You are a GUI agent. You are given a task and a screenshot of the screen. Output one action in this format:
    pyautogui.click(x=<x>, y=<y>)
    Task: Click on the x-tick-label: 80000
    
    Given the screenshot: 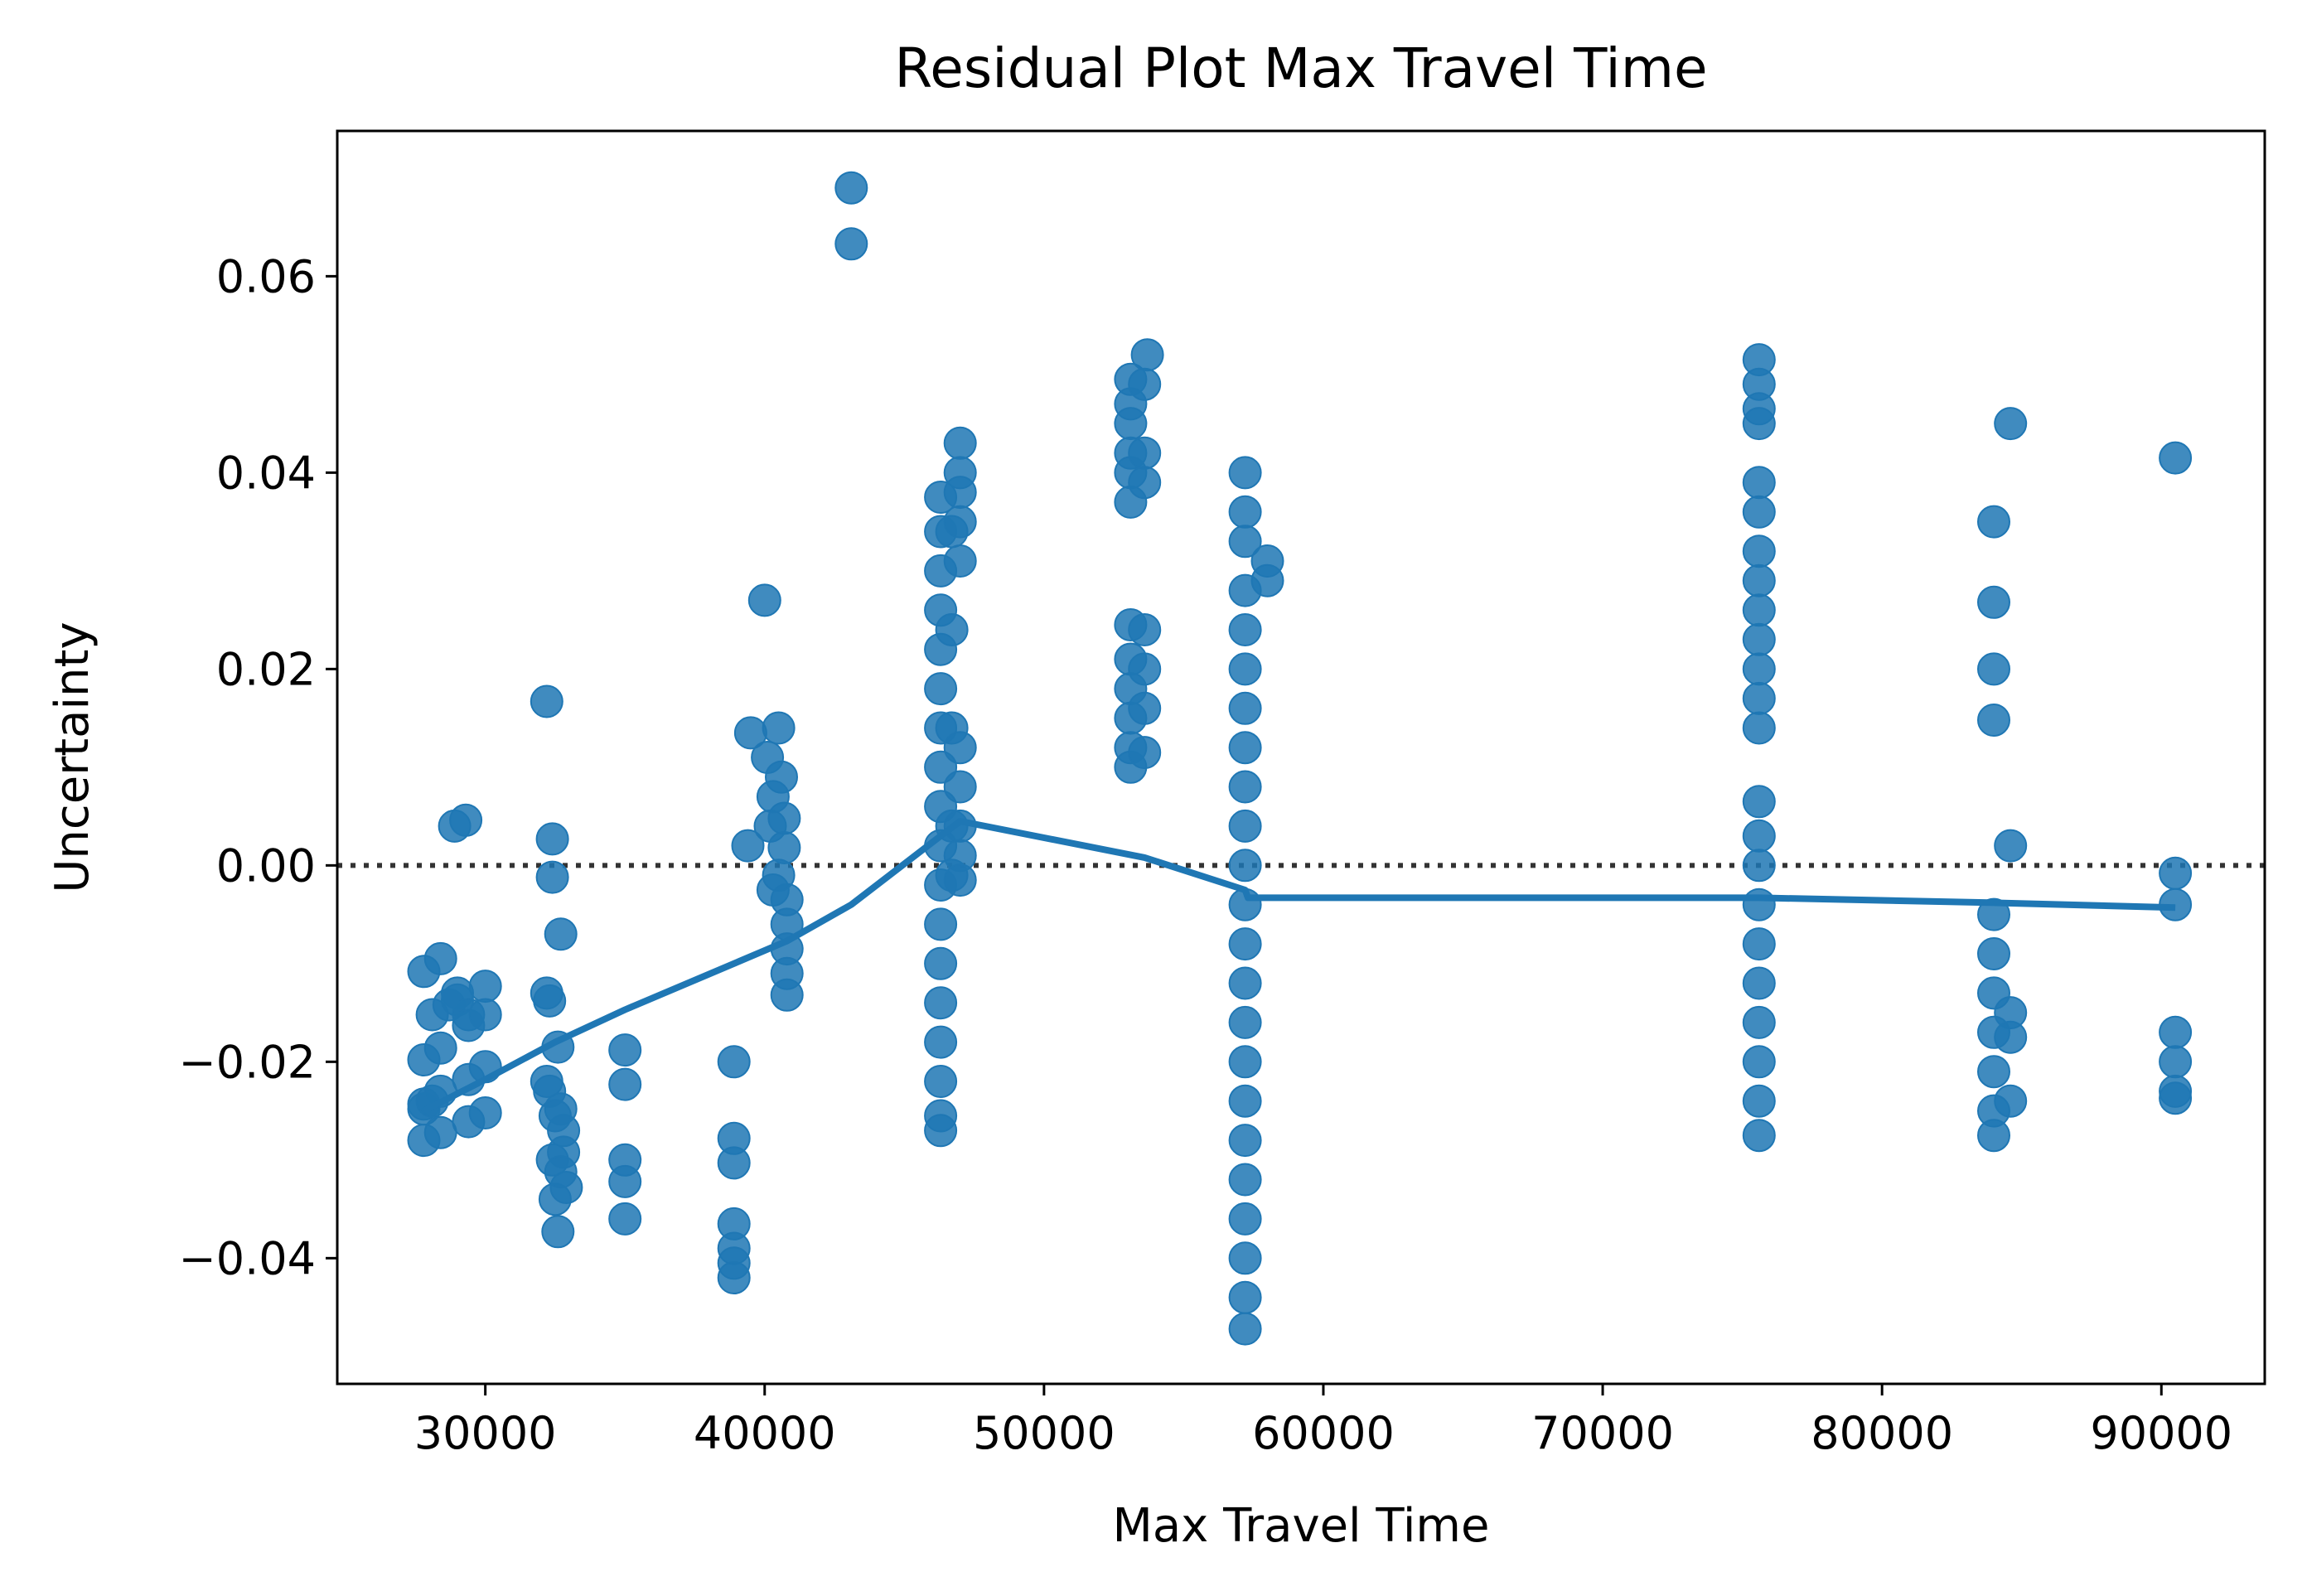 What is the action you would take?
    pyautogui.click(x=1882, y=1433)
    